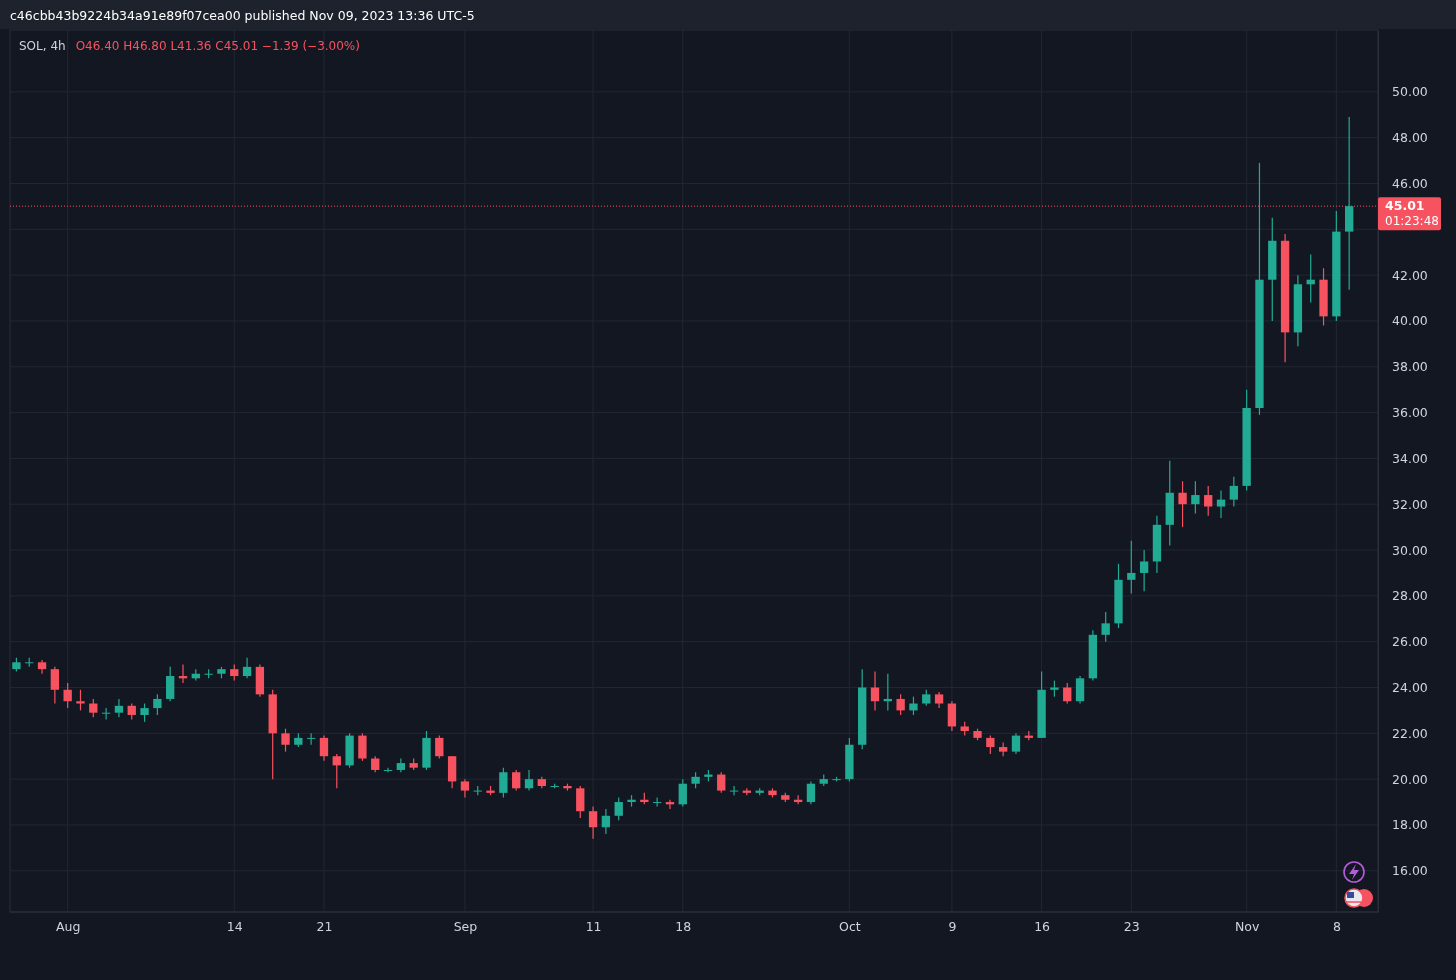 The image size is (1456, 980). I want to click on x-tick-label: 14, so click(234, 926).